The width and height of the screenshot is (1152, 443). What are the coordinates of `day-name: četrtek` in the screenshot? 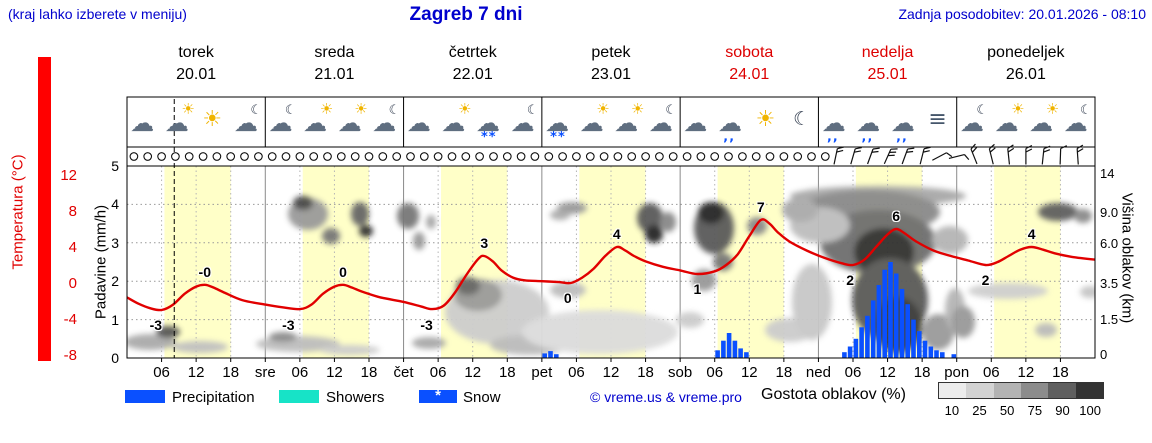 It's located at (472, 52).